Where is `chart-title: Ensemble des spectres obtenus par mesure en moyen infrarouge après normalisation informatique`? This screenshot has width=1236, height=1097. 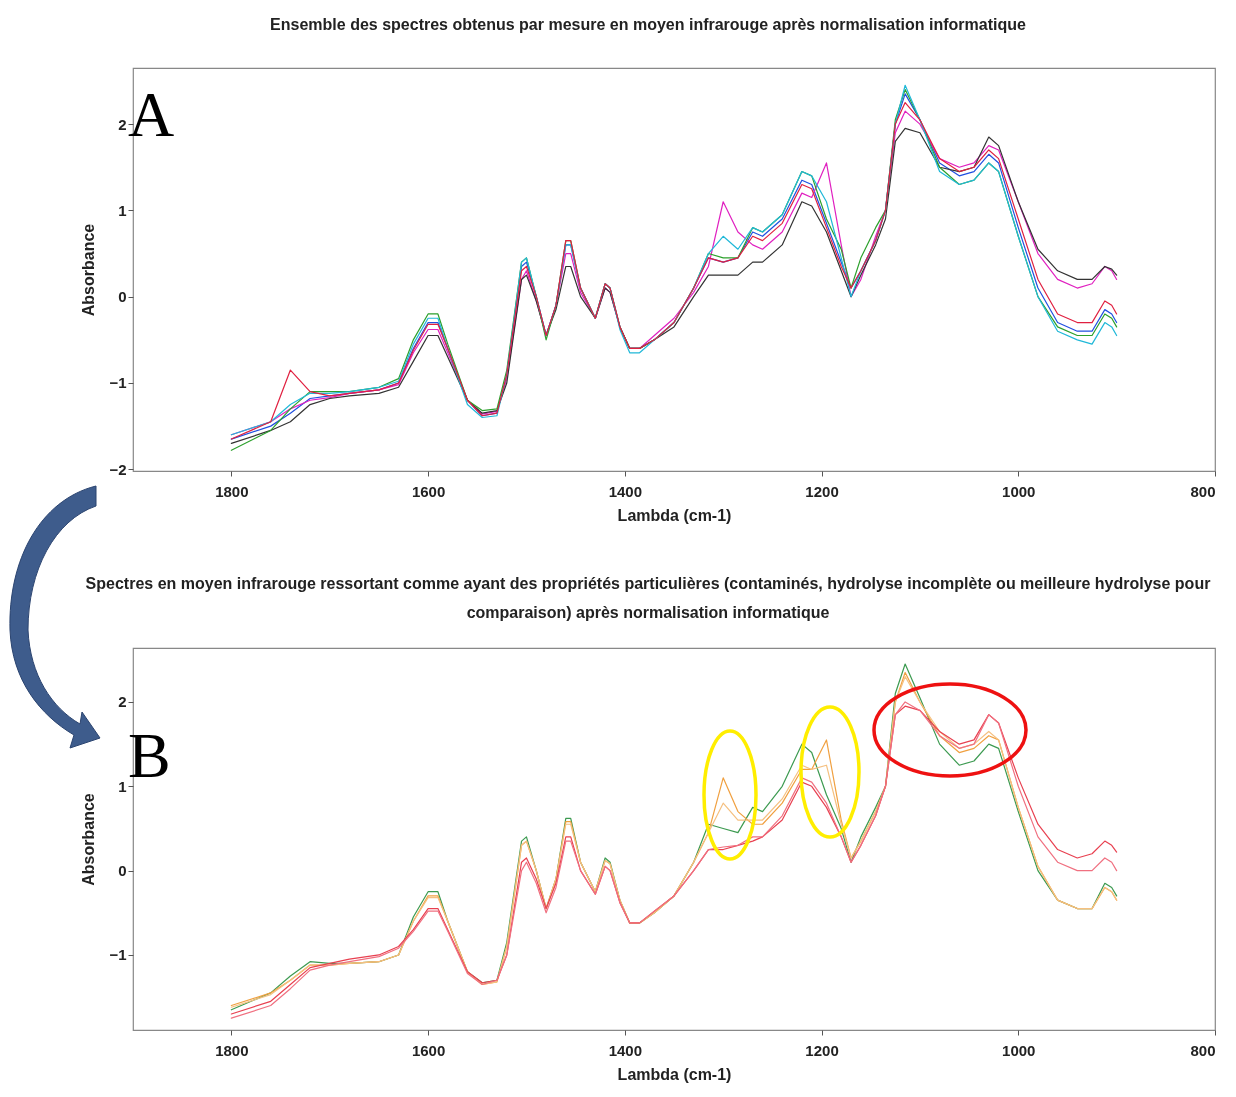 chart-title: Ensemble des spectres obtenus par mesure en moyen infrarouge après normalisation informatique is located at coordinates (648, 25).